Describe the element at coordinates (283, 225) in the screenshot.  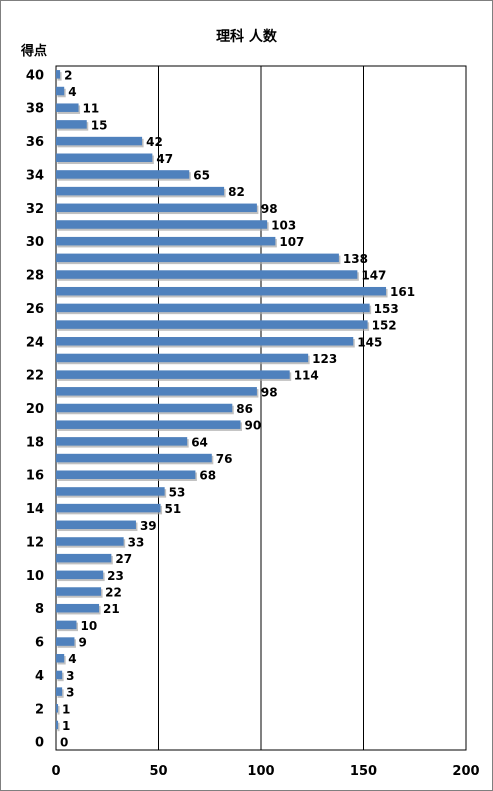
I see `data-label-31: 103` at that location.